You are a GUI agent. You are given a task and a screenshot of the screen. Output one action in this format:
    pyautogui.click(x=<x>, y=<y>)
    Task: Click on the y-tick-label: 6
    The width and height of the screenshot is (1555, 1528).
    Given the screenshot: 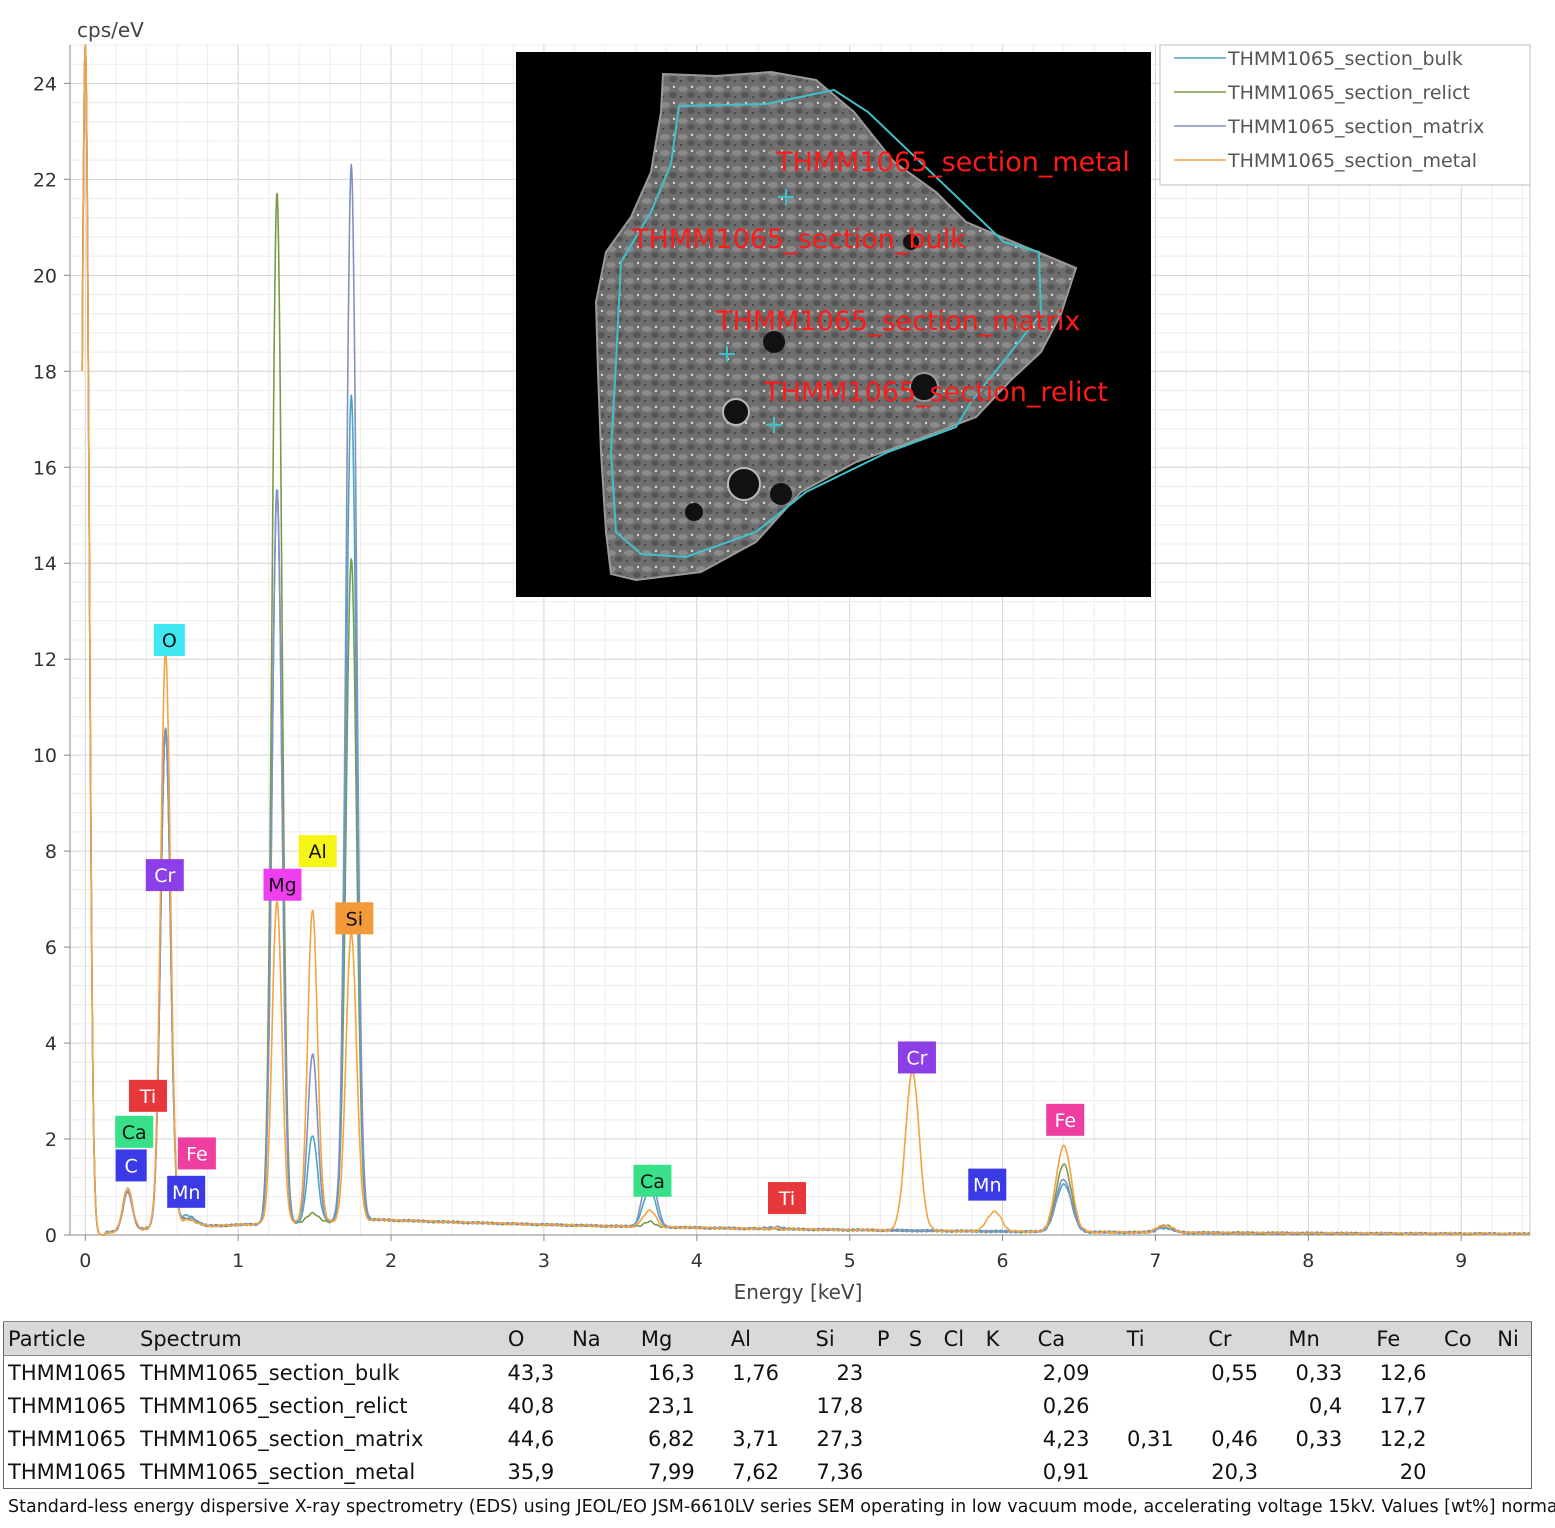 What is the action you would take?
    pyautogui.click(x=51, y=948)
    